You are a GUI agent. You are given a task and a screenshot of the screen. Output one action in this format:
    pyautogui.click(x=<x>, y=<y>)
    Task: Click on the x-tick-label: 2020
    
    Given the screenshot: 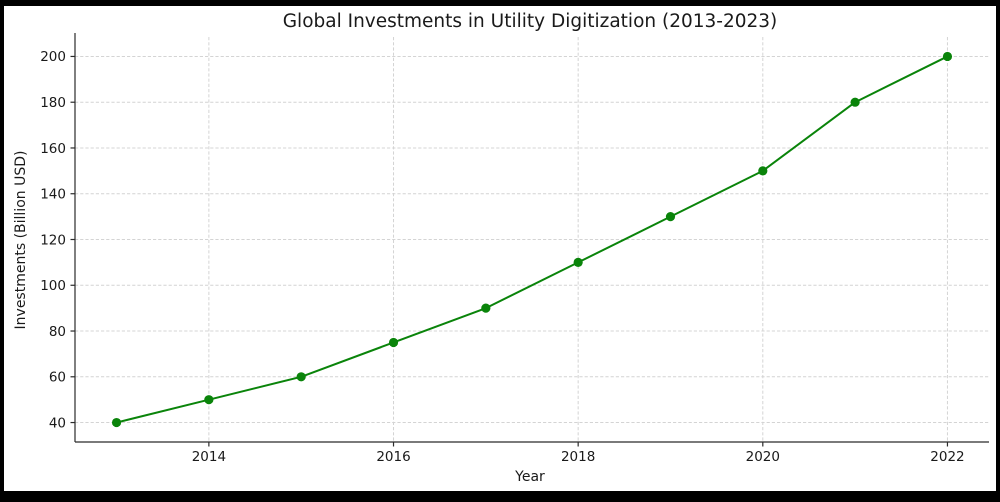 What is the action you would take?
    pyautogui.click(x=763, y=457)
    